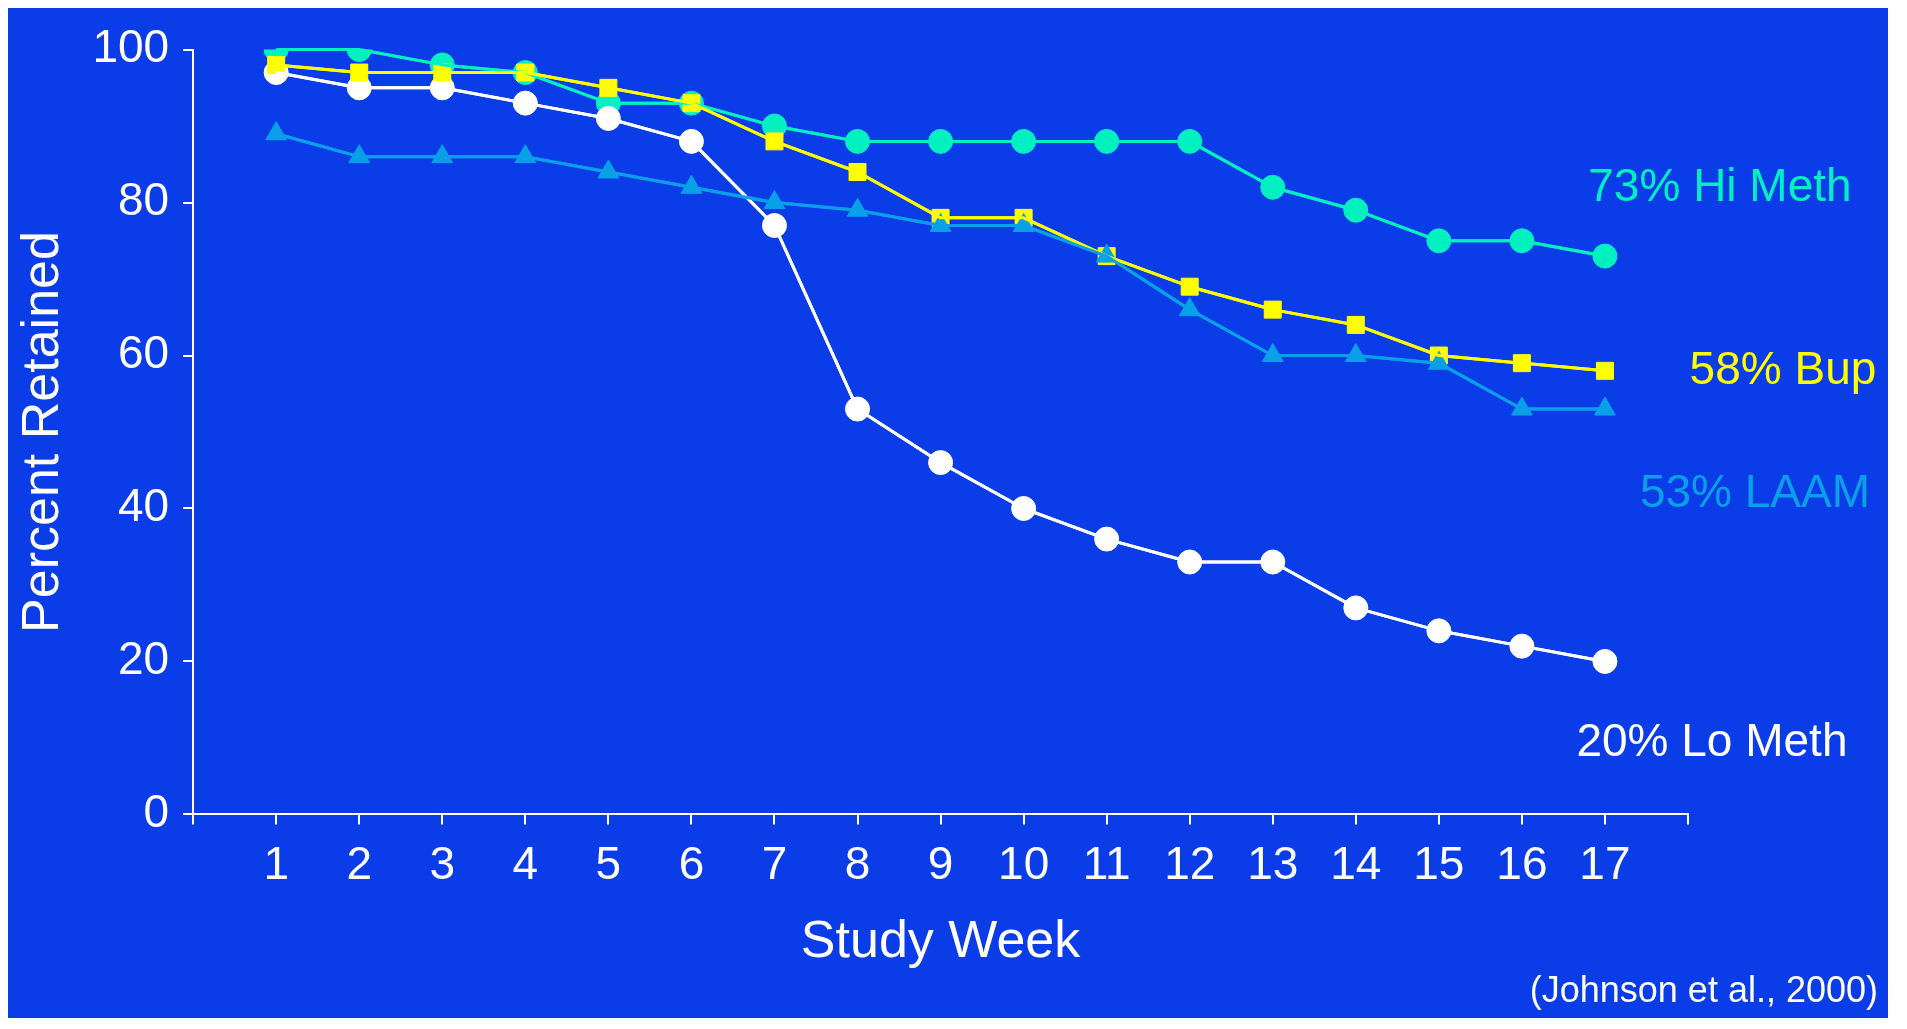 The height and width of the screenshot is (1029, 1907). What do you see at coordinates (1439, 862) in the screenshot?
I see `x-tick-label: 15` at bounding box center [1439, 862].